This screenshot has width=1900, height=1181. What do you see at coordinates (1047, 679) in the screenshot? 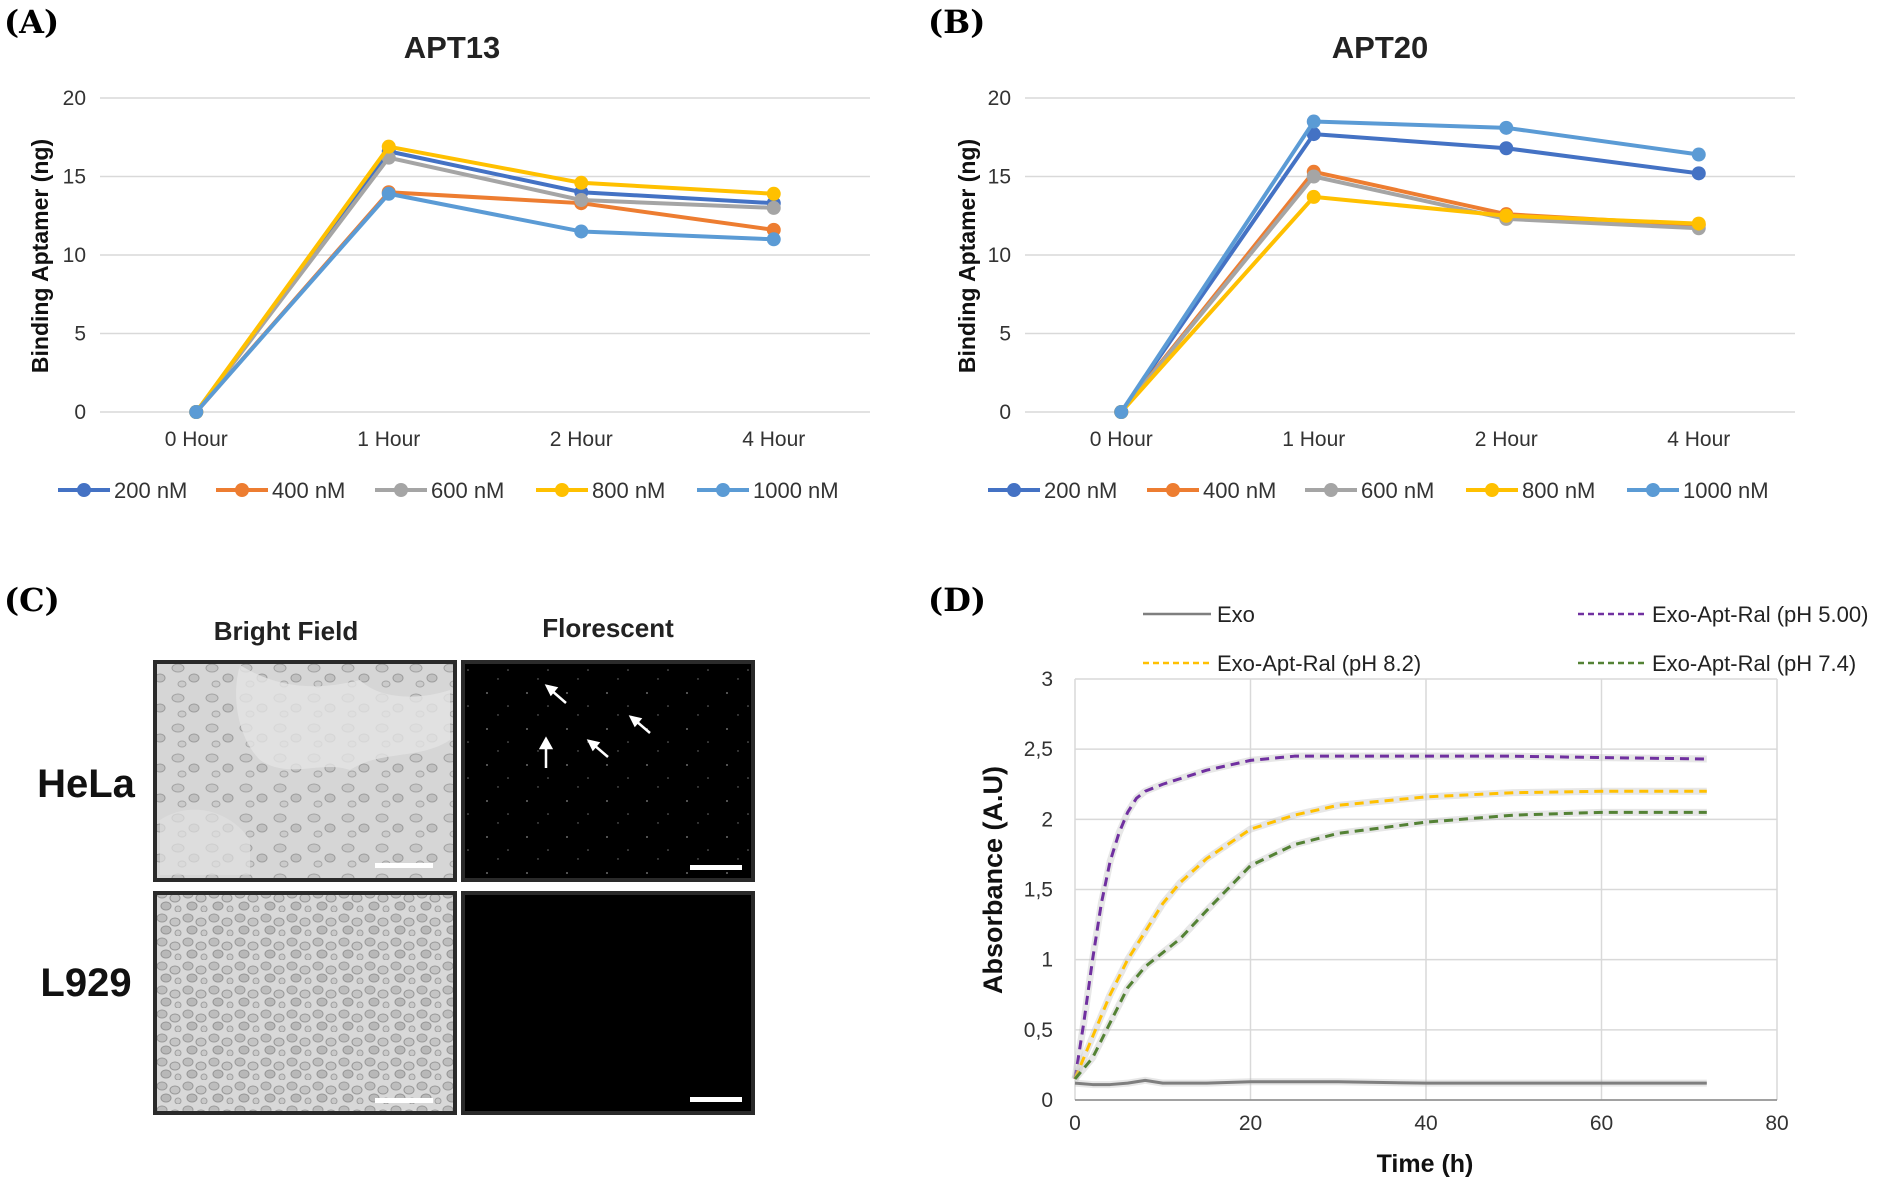
I see `y-tick-label: 3` at bounding box center [1047, 679].